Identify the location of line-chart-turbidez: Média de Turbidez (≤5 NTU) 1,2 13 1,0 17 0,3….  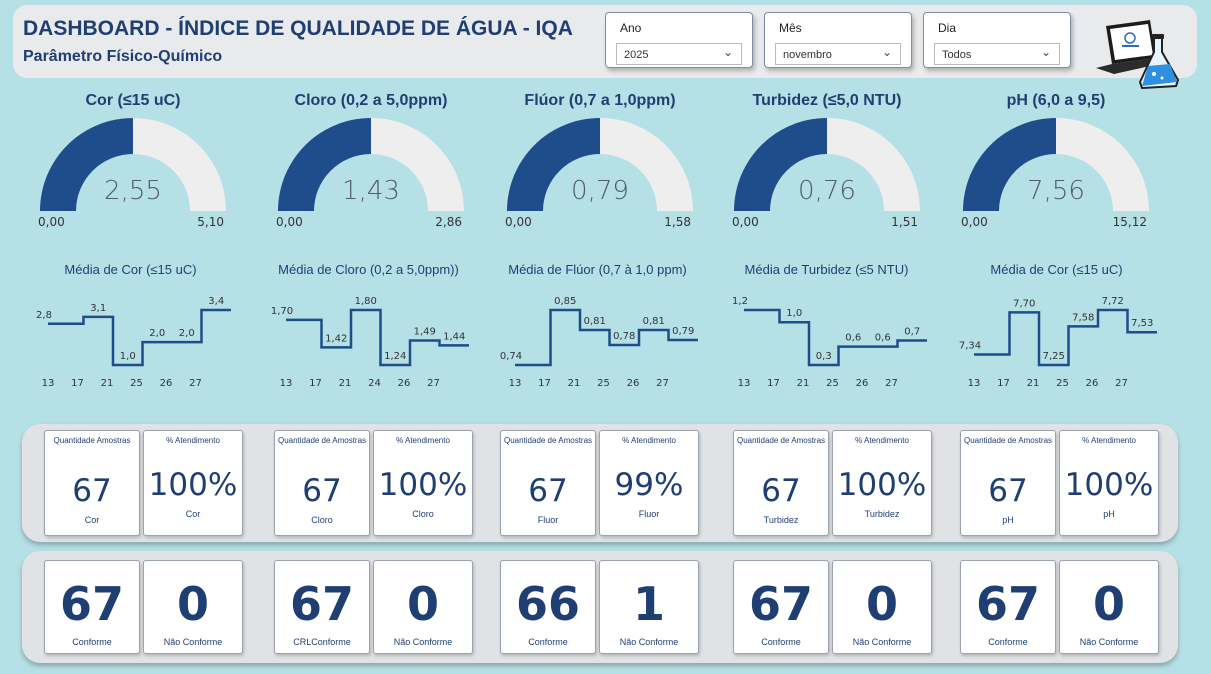
(826, 328).